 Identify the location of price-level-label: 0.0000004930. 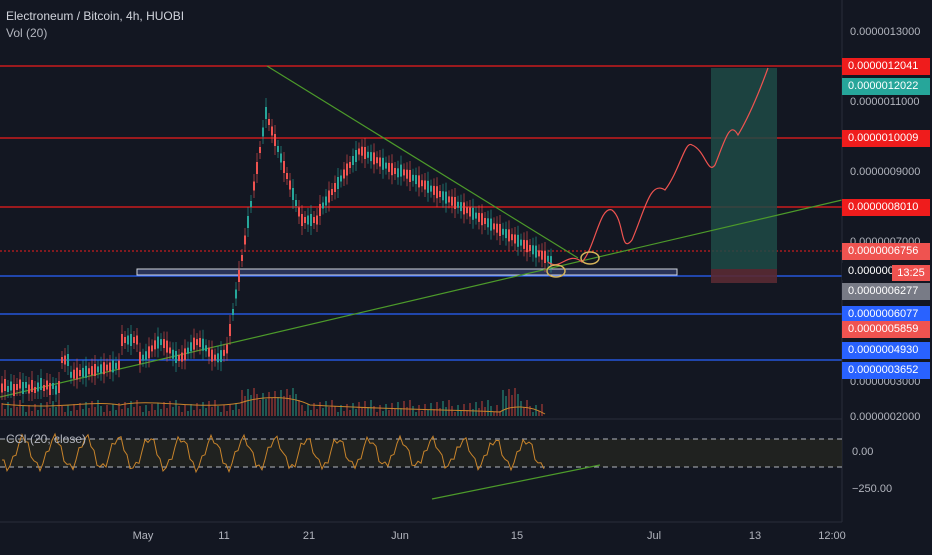
(886, 350).